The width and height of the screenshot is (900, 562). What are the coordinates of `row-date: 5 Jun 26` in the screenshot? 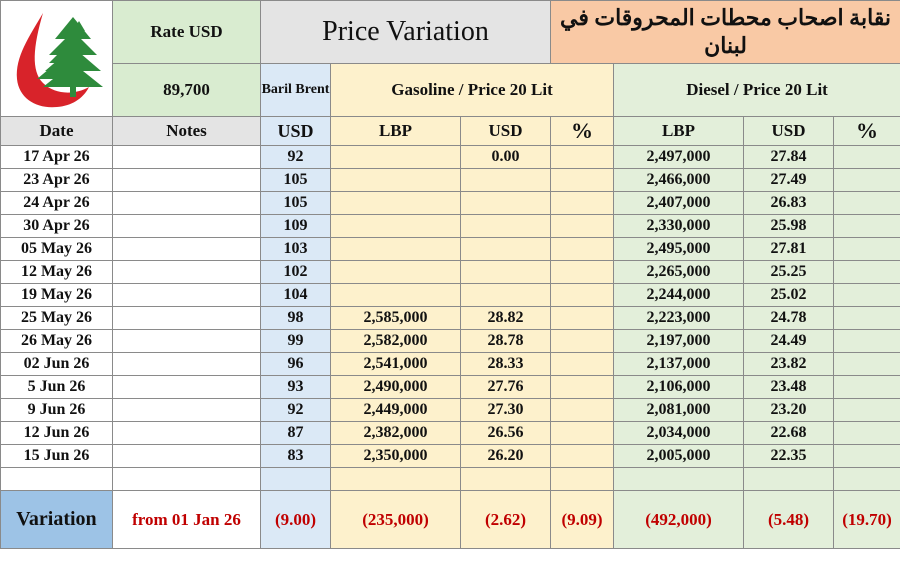 It's located at (56, 387).